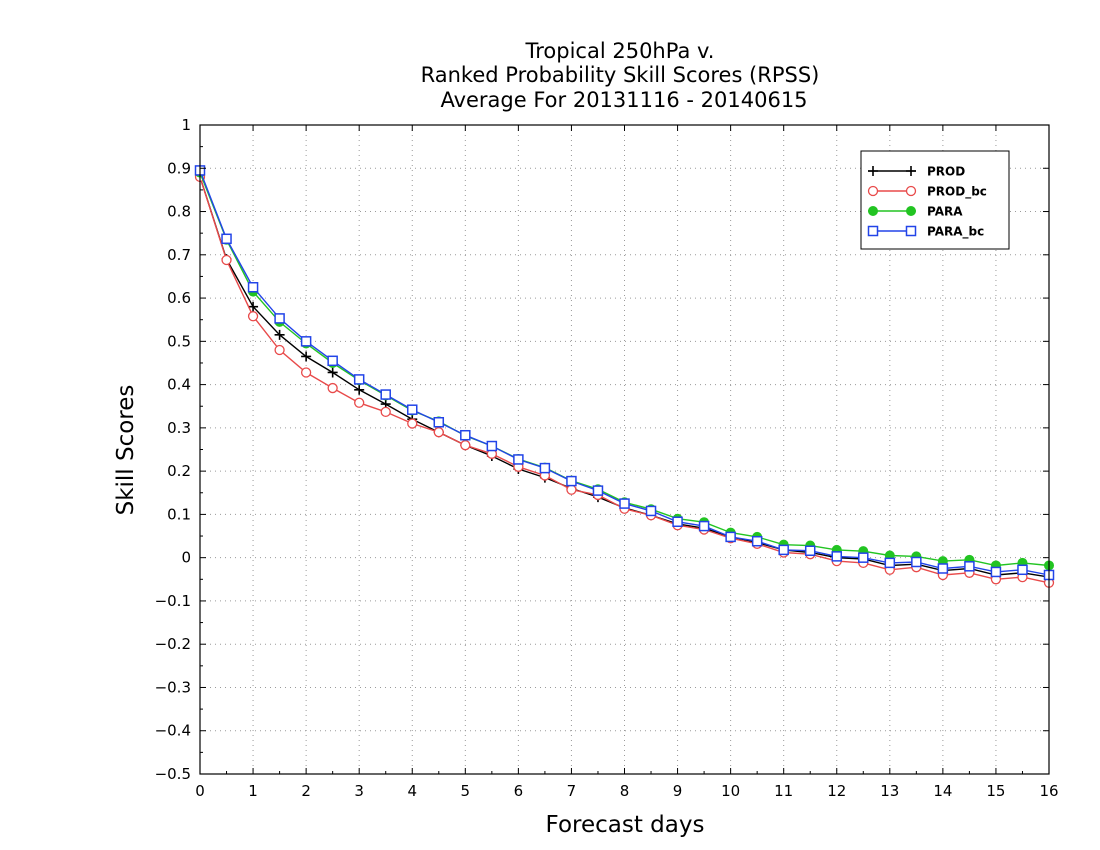 The height and width of the screenshot is (850, 1100). I want to click on legend-entry-prod-bc: PROD_bc, so click(927, 192).